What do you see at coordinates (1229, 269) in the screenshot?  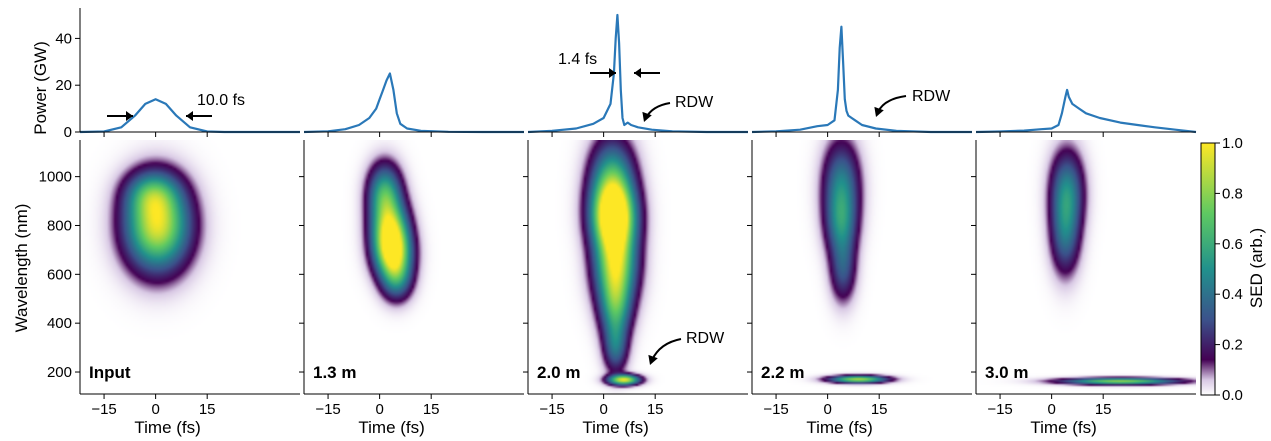 I see `colorbar-ticks: 0.0 0.2 0.4 0.6 0.8 1.0` at bounding box center [1229, 269].